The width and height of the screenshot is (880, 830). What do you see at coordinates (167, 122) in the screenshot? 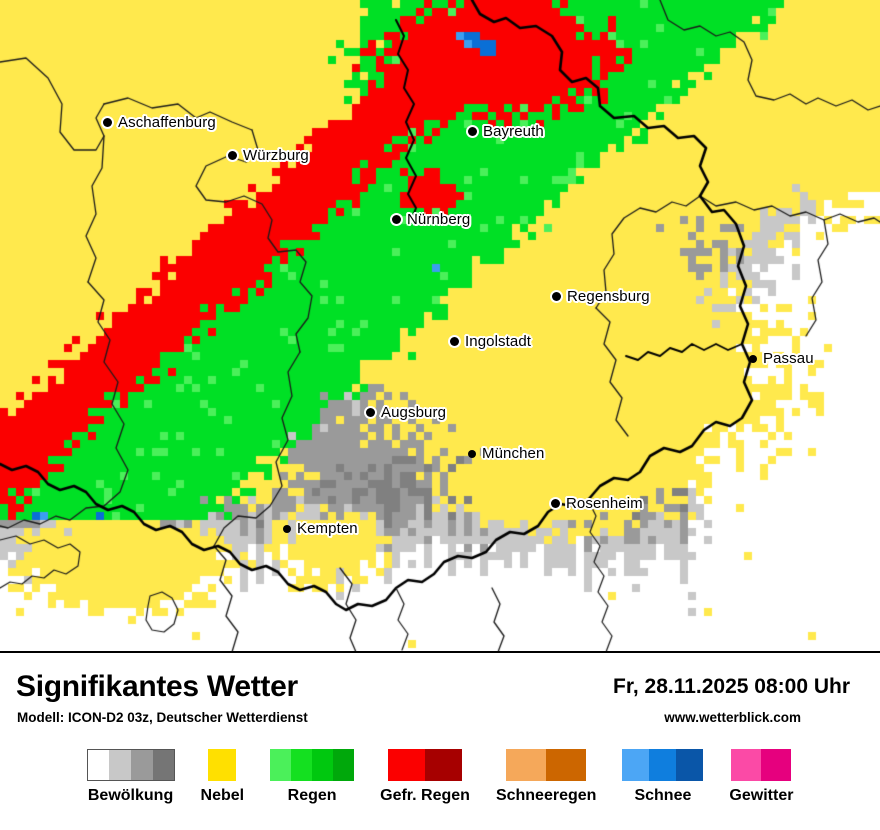
I see `city-label: Aschaffenburg` at bounding box center [167, 122].